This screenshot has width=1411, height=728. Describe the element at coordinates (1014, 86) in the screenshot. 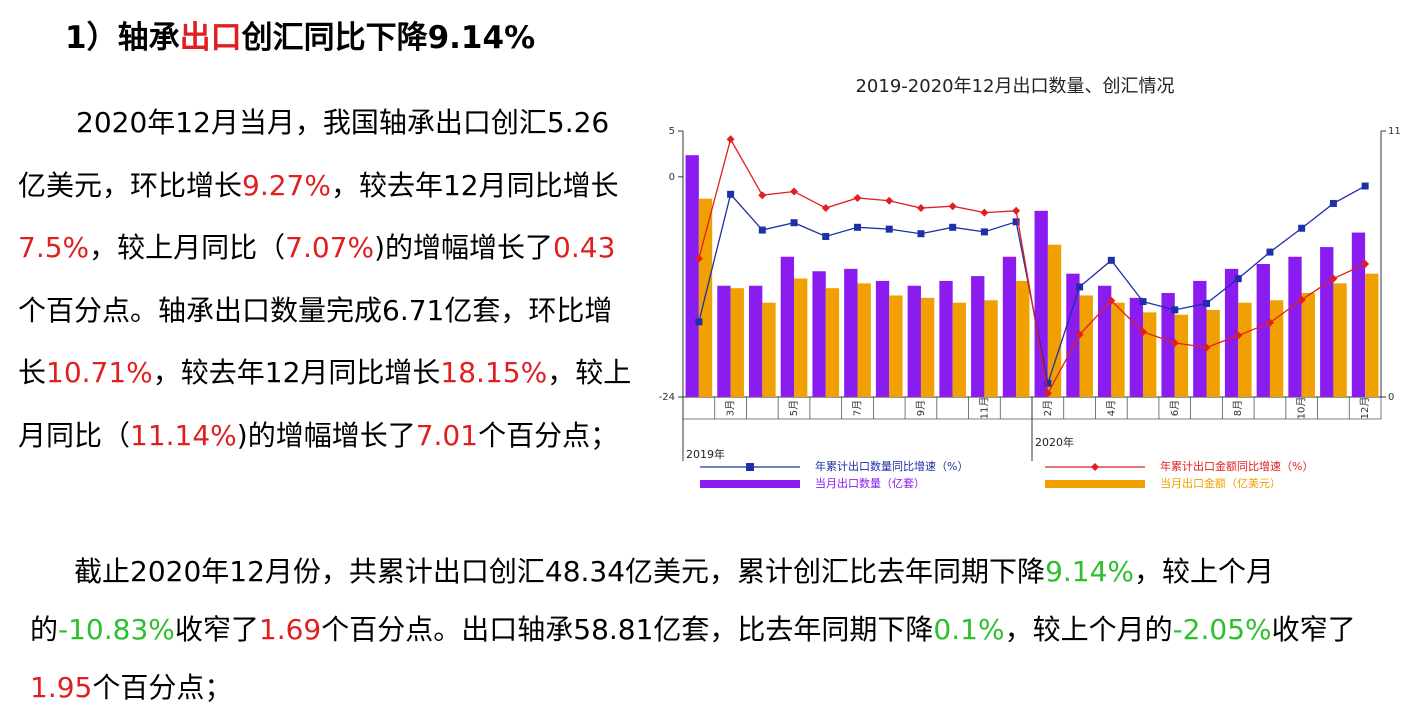

I see `chart-title: 2019-2020年12月出口数量、创汇情况` at that location.